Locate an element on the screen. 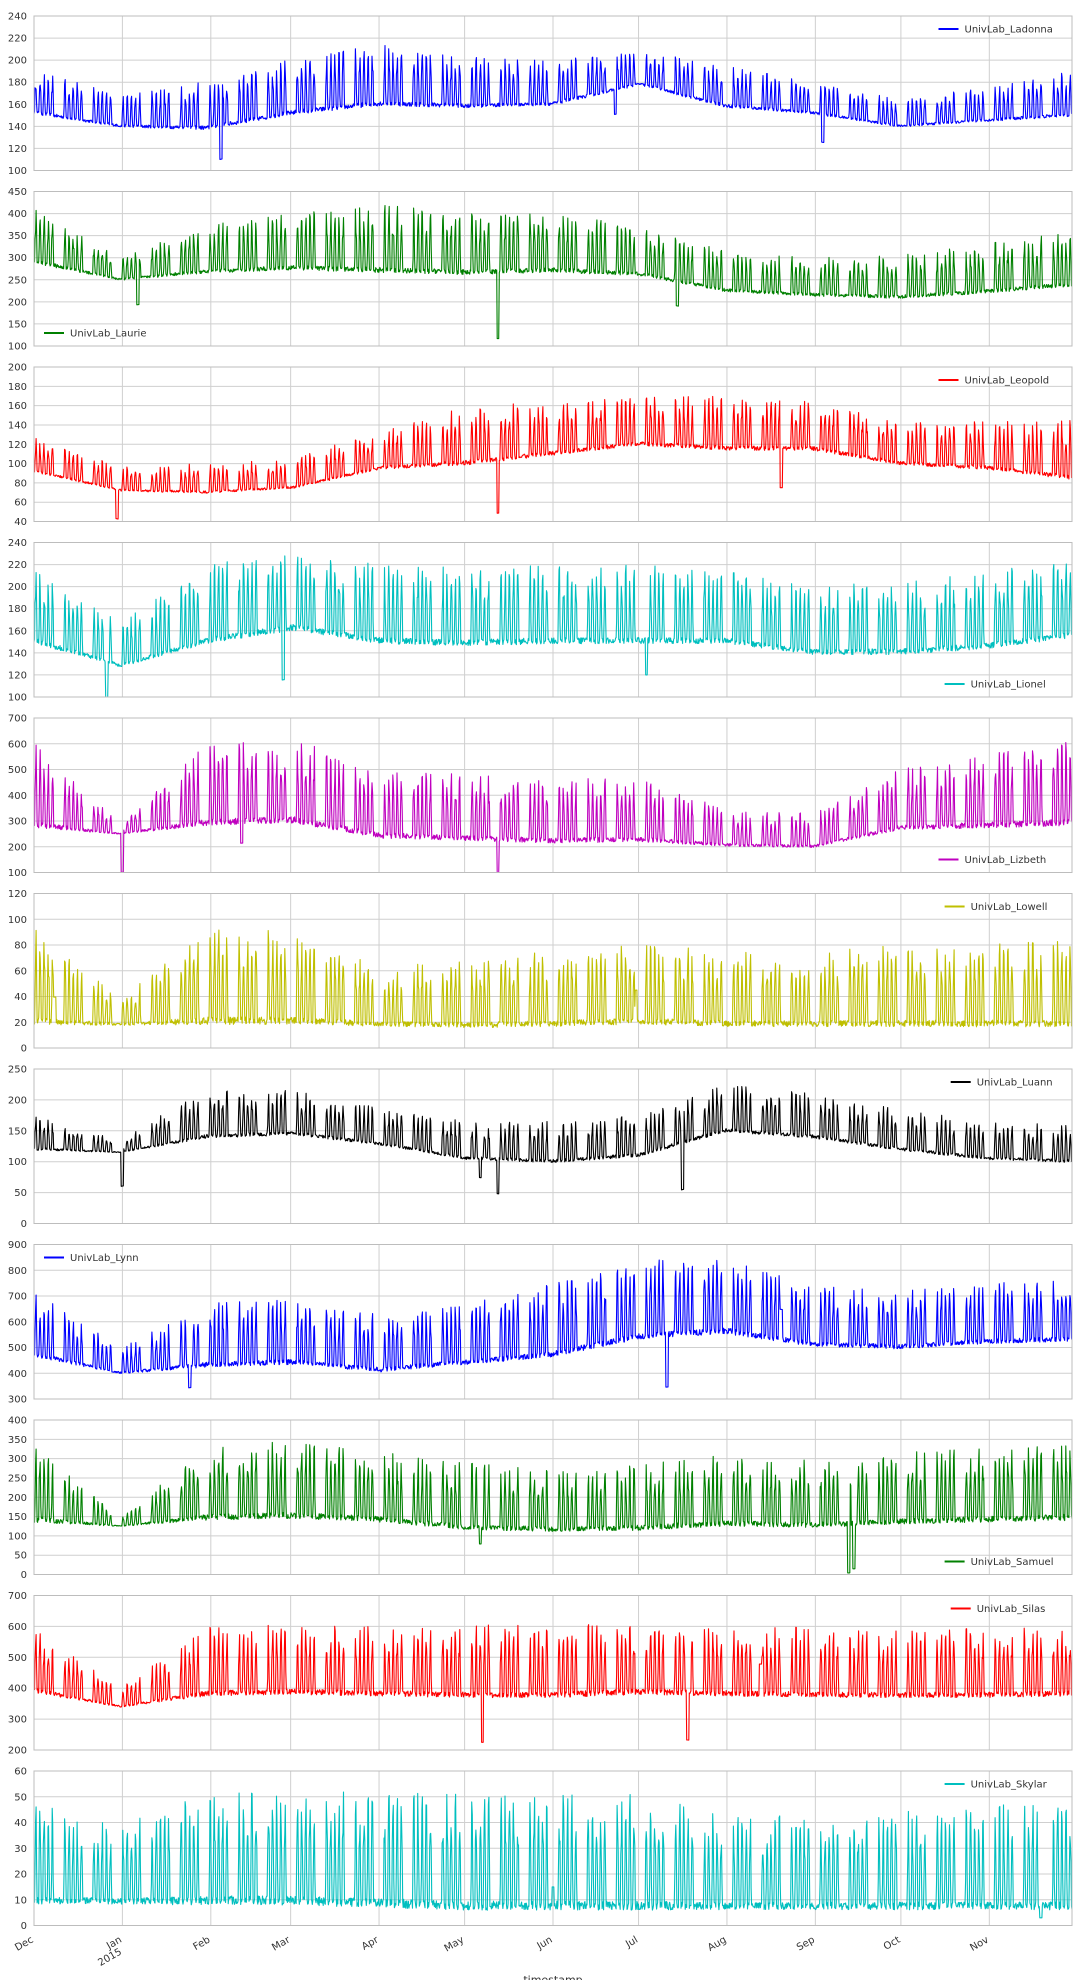 Image resolution: width=1080 pixels, height=1980 pixels. x-tick-label: Dec is located at coordinates (24, 1944).